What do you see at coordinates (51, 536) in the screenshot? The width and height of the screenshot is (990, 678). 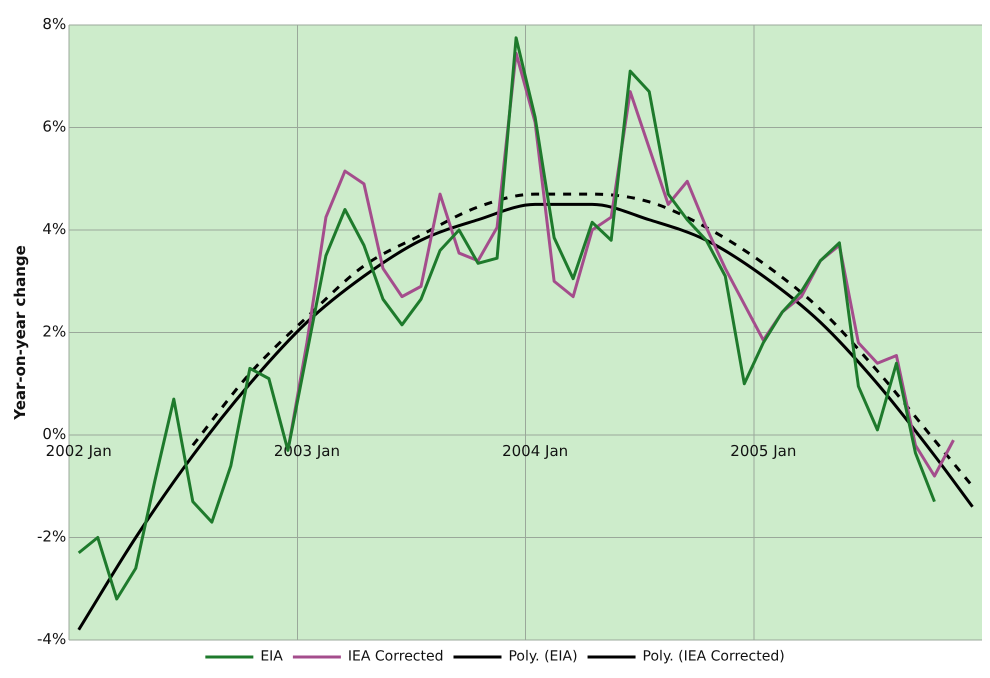 I see `y-tick-label: -2%` at bounding box center [51, 536].